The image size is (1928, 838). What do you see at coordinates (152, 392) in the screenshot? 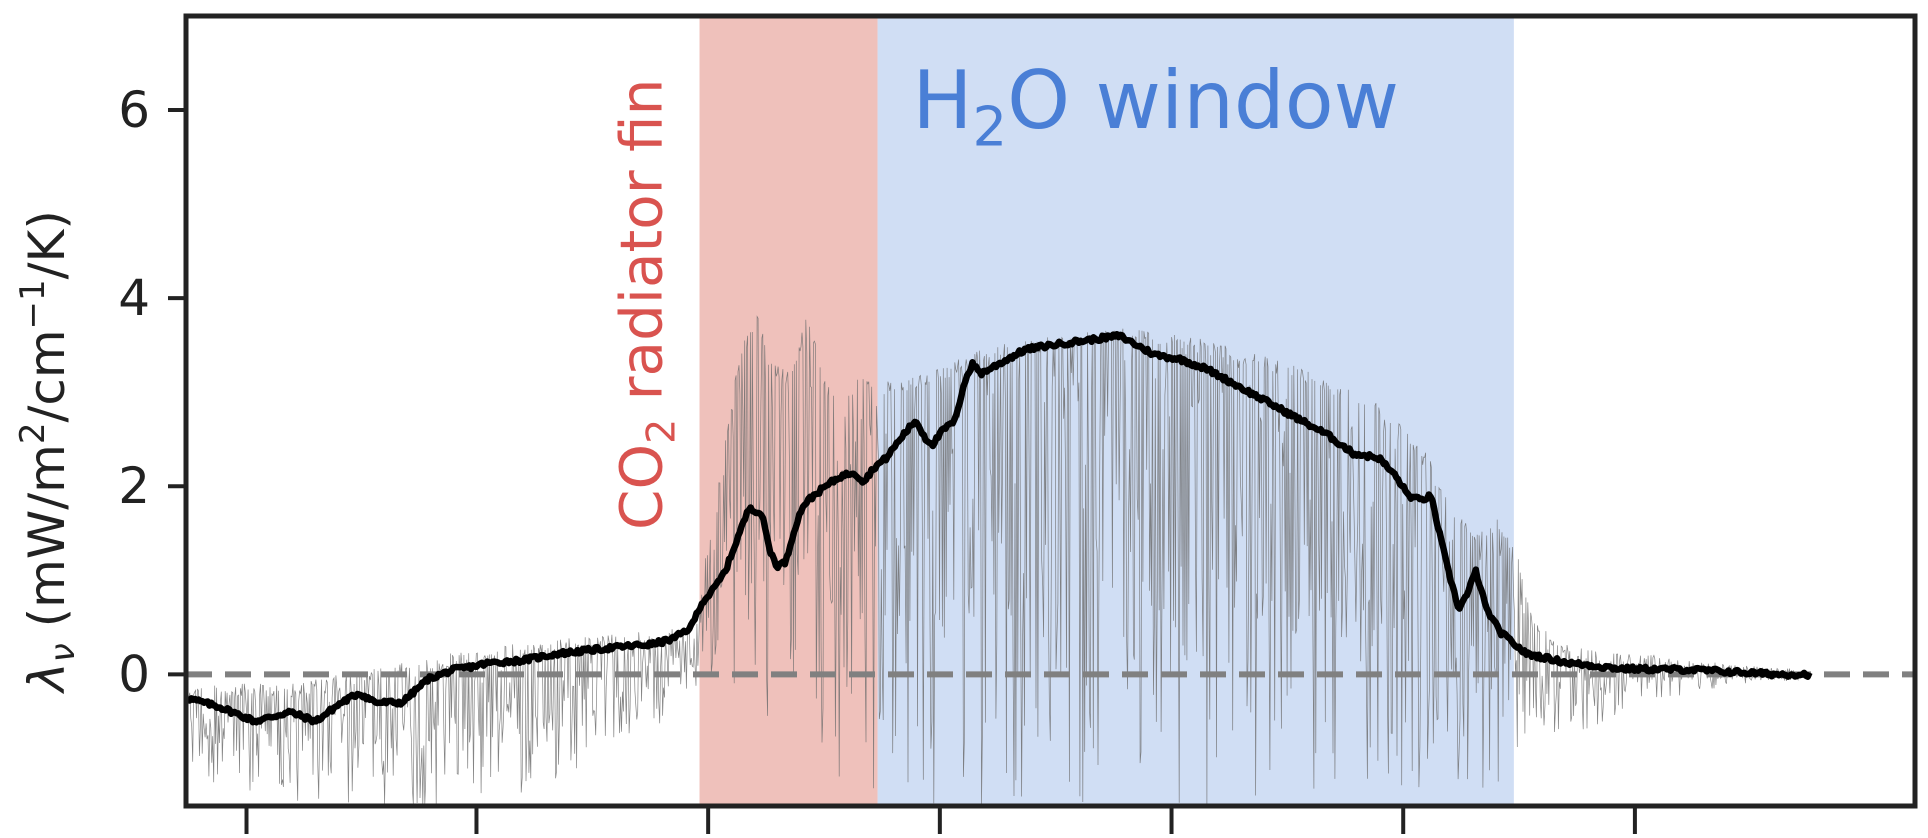
I see `y-axis: 0 2 4 6` at bounding box center [152, 392].